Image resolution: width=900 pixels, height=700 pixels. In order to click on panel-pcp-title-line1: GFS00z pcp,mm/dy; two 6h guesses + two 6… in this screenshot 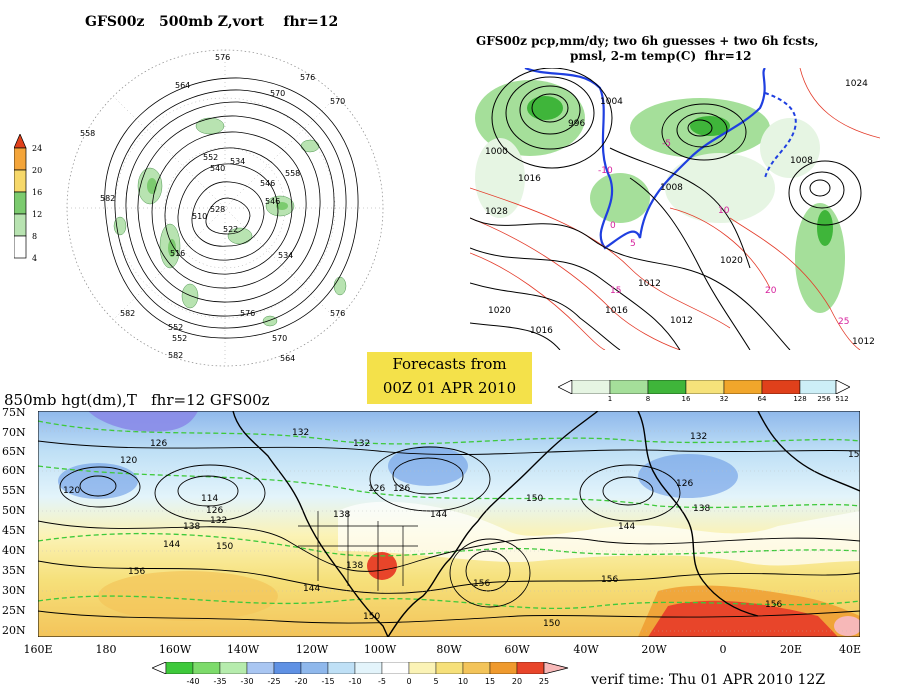, I will do `click(647, 41)`.